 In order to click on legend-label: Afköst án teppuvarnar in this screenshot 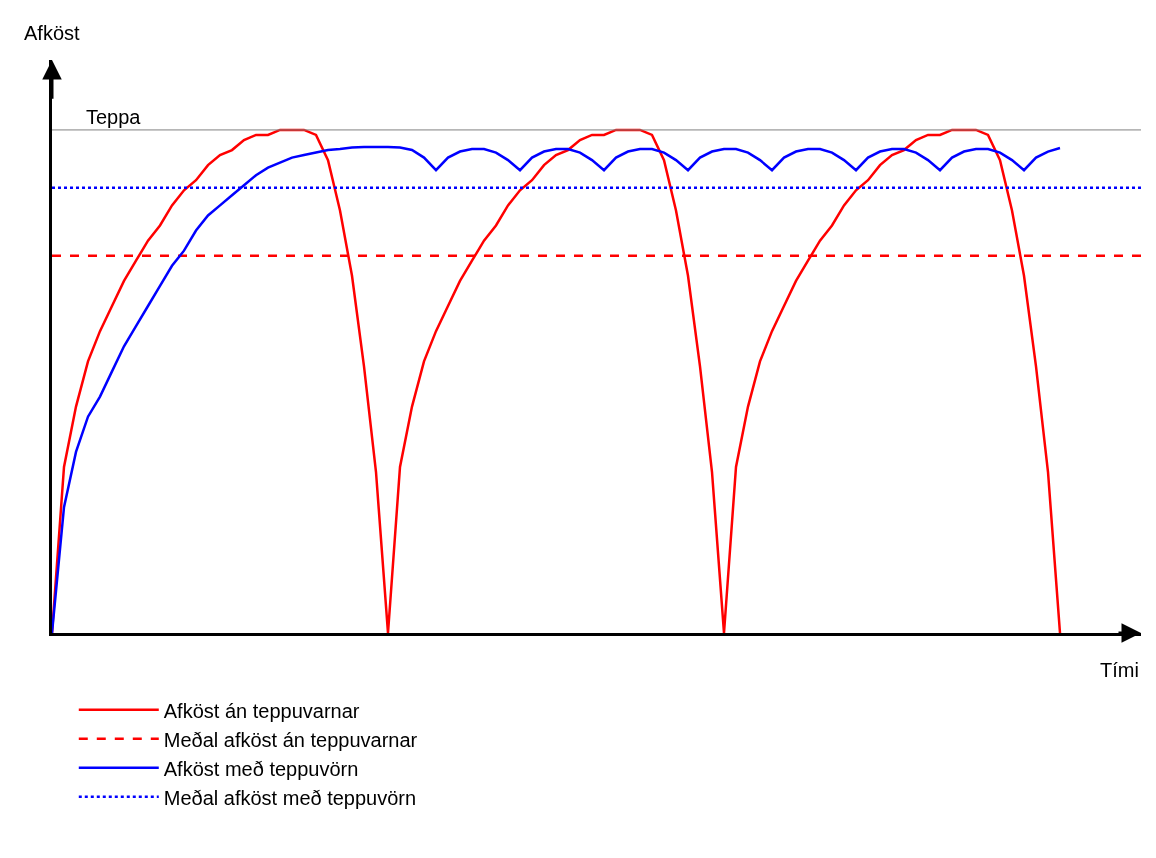, I will do `click(261, 710)`.